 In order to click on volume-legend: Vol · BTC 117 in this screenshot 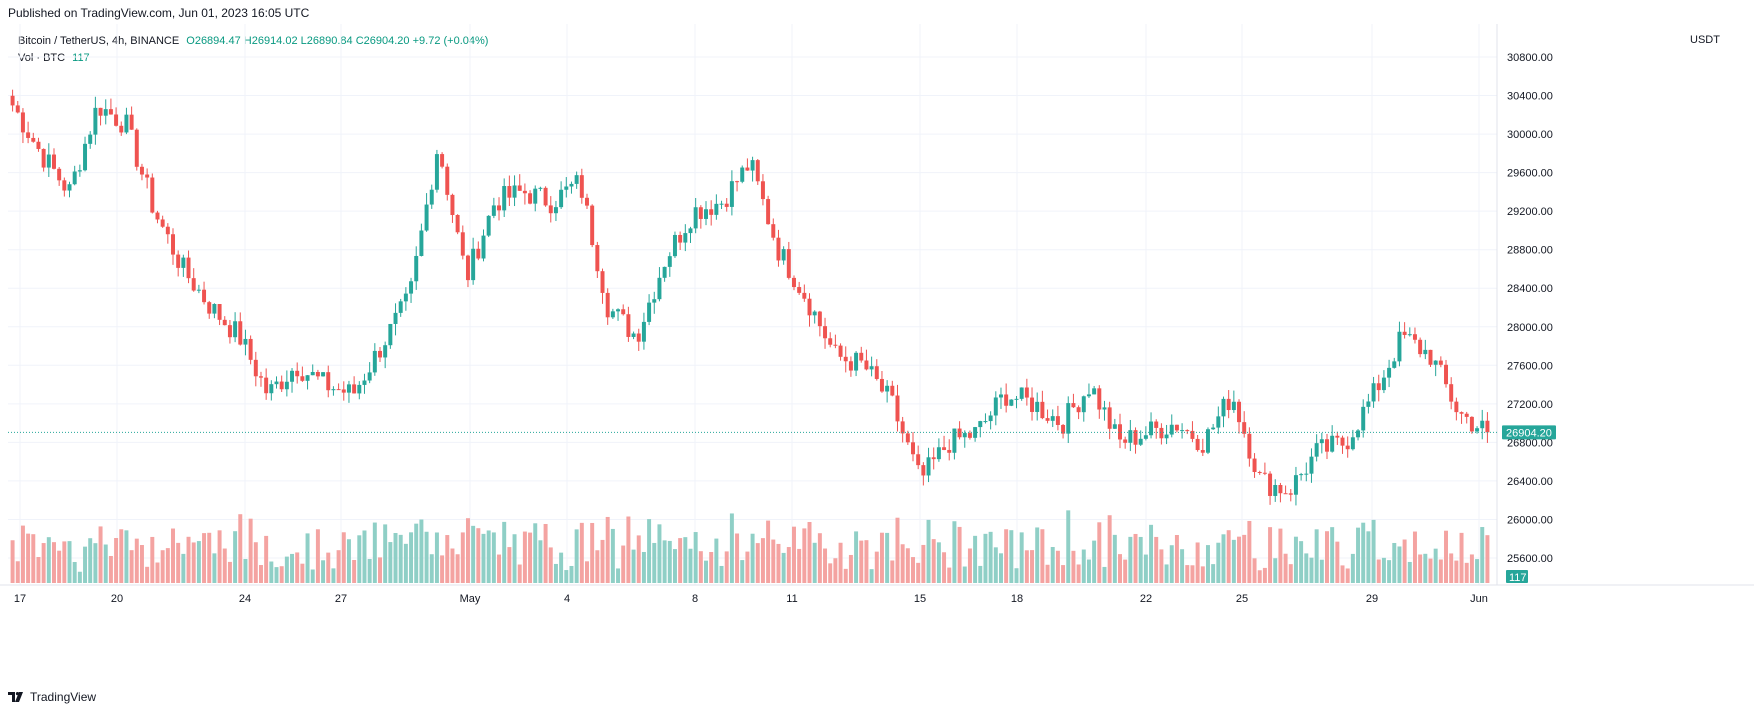, I will do `click(54, 58)`.